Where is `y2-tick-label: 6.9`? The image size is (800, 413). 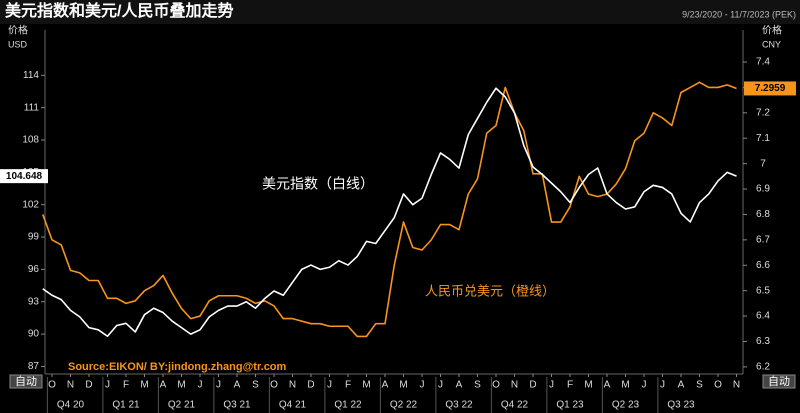 y2-tick-label: 6.9 is located at coordinates (763, 189).